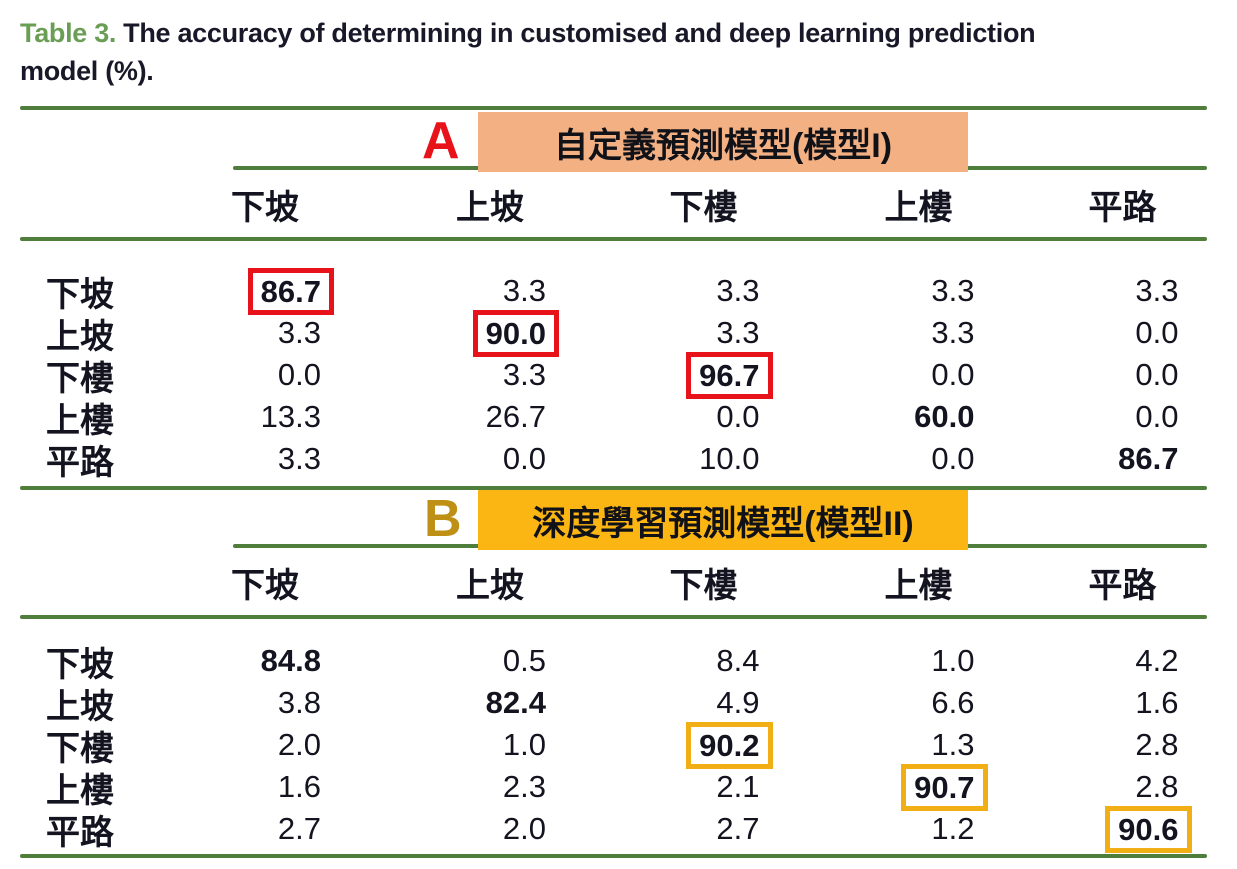  I want to click on data-cell: 96.7, so click(703, 375).